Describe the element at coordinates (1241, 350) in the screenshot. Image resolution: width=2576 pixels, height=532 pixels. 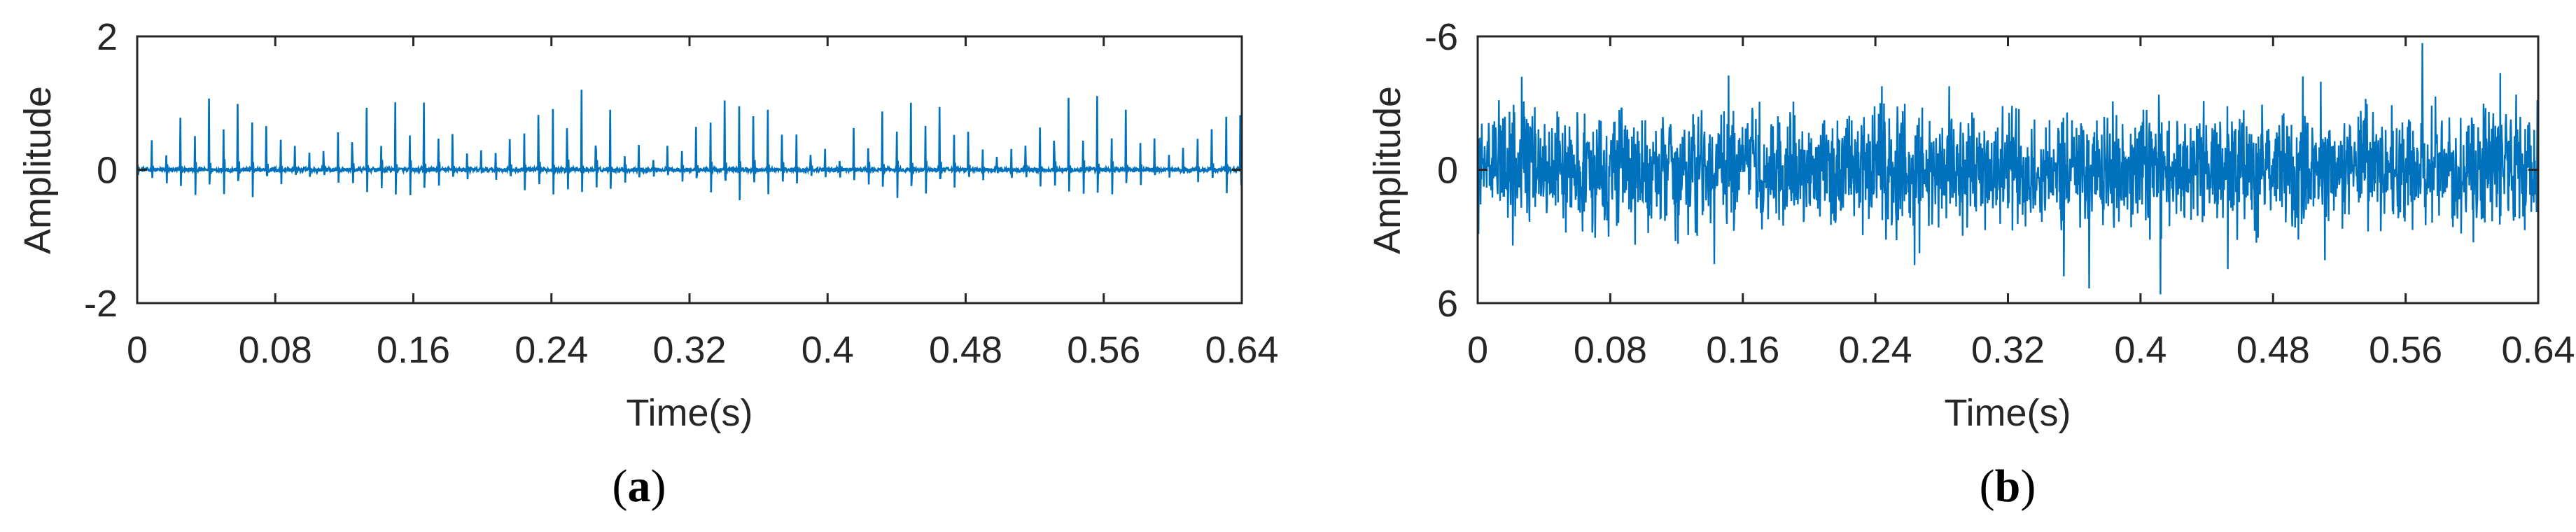
I see `x-tick-label-a: 0.64` at that location.